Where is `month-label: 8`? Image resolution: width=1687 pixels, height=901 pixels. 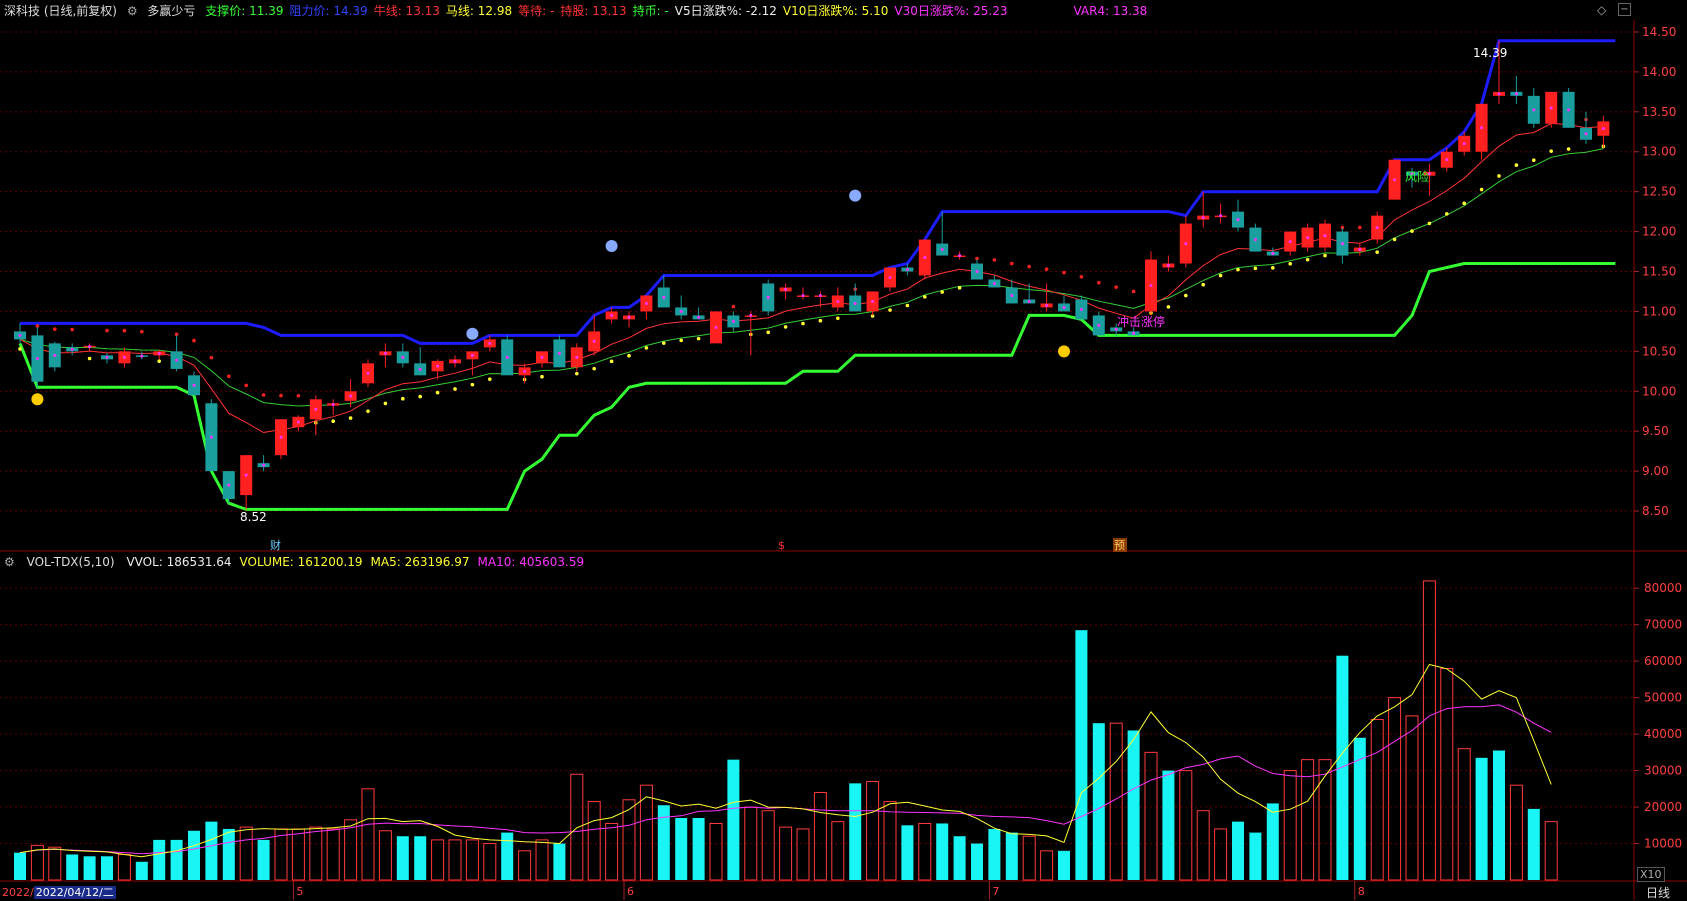
month-label: 8 is located at coordinates (1361, 891).